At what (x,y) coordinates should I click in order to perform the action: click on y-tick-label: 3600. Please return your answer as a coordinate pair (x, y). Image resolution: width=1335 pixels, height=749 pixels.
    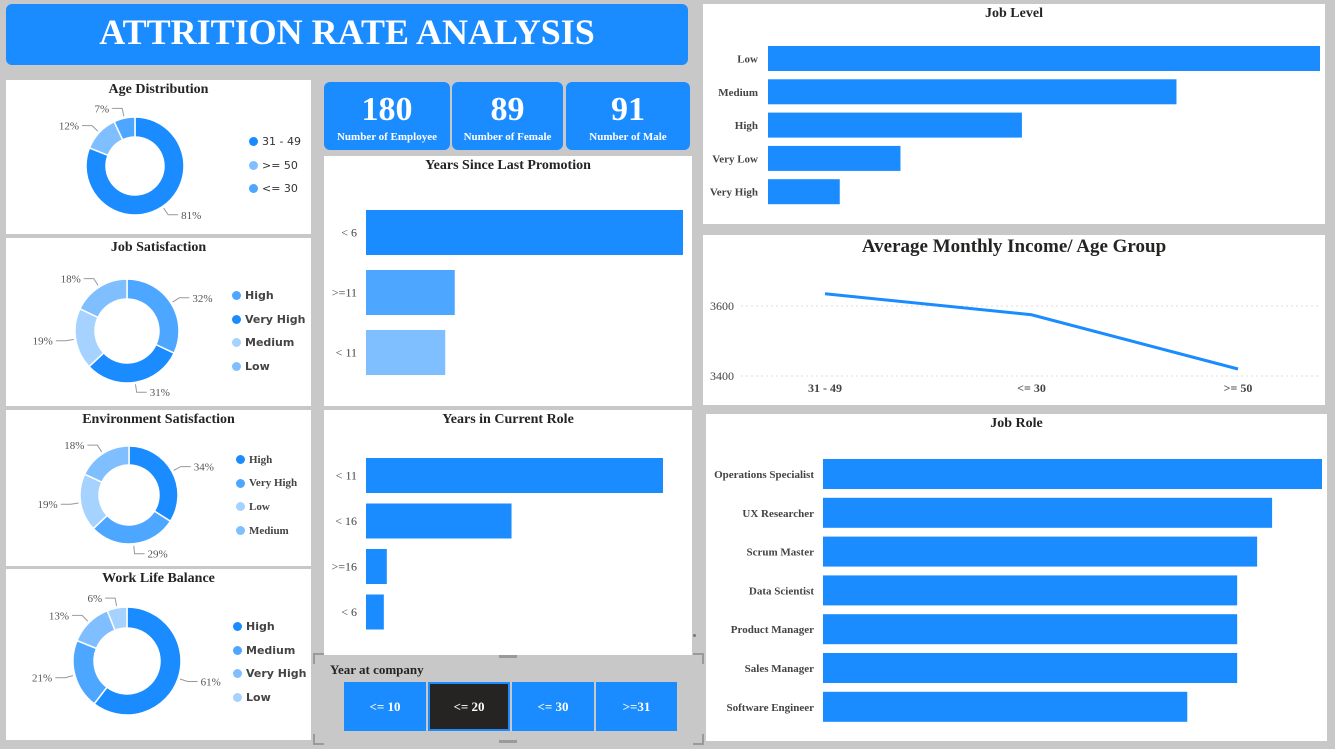
    Looking at the image, I should click on (722, 306).